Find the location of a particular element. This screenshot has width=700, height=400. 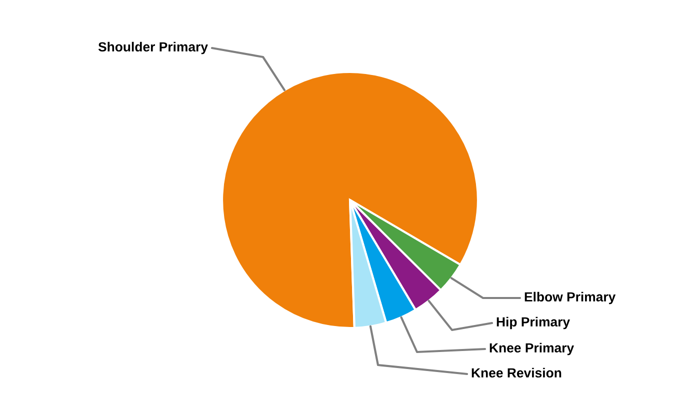

slice-label: Knee Primary is located at coordinates (532, 349).